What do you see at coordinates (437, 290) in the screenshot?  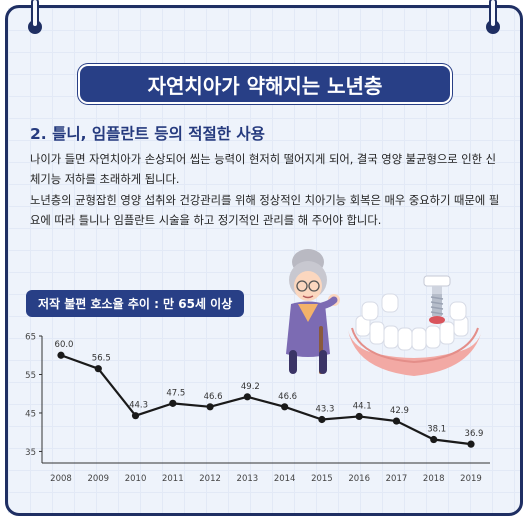 I see `implant-abutment` at bounding box center [437, 290].